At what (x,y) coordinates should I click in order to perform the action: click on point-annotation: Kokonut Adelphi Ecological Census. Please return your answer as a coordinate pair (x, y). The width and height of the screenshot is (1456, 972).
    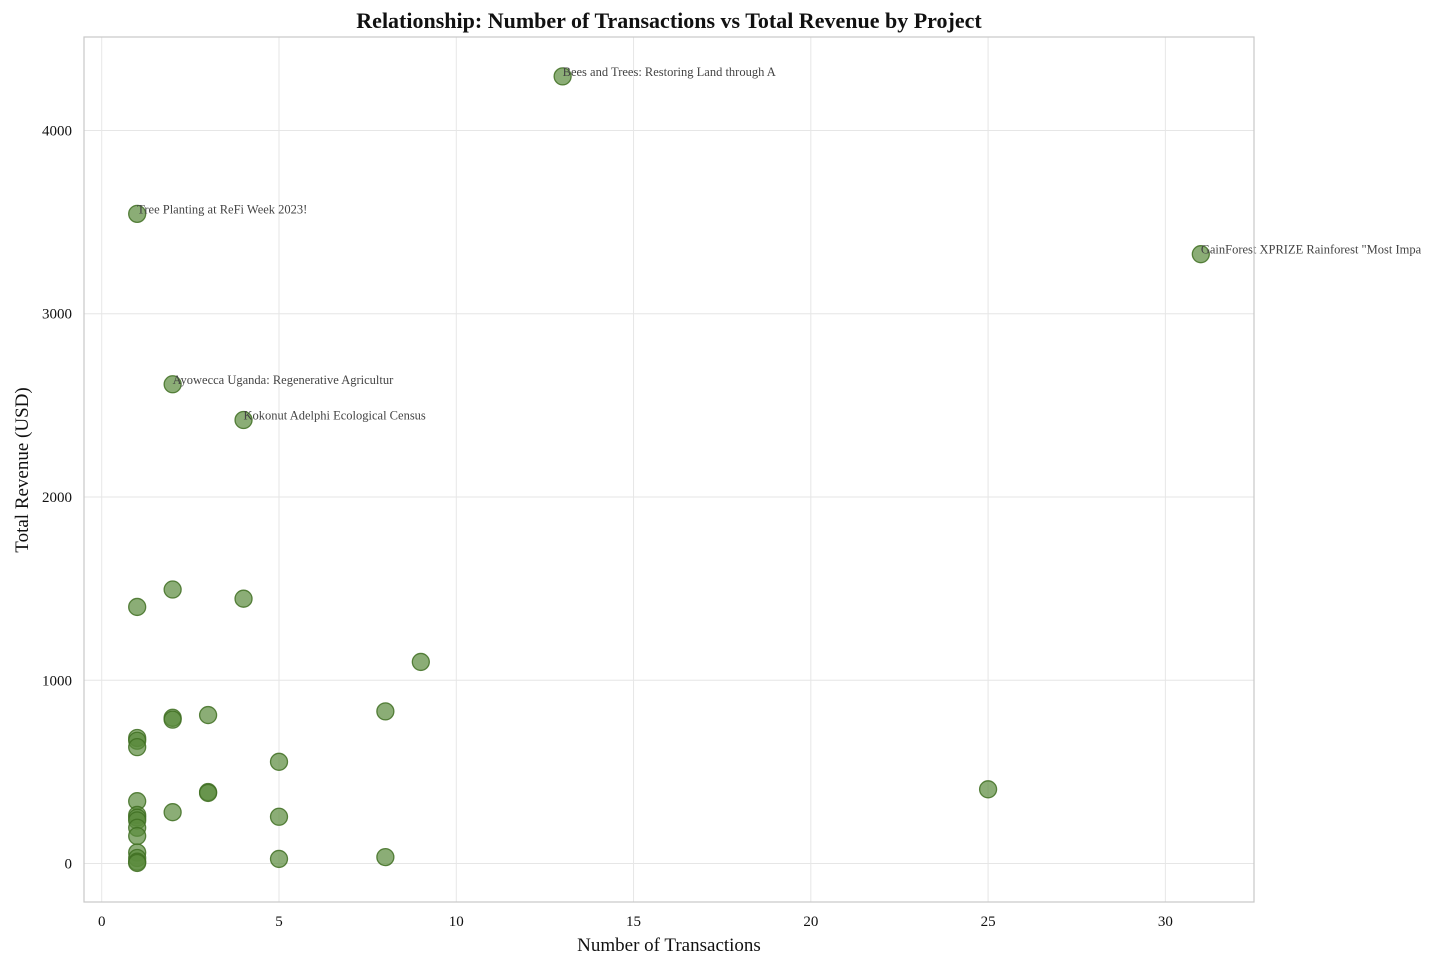
    Looking at the image, I should click on (335, 416).